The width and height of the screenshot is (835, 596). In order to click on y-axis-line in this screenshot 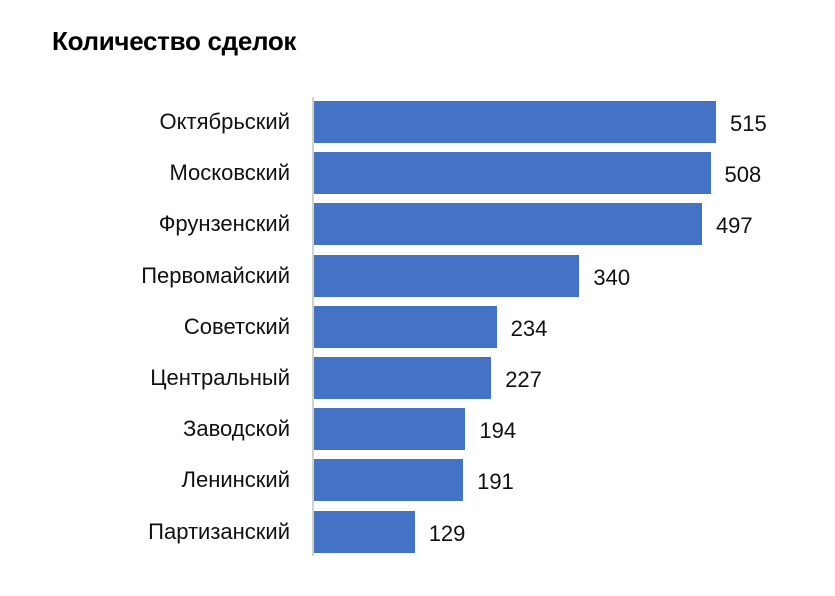, I will do `click(313, 326)`.